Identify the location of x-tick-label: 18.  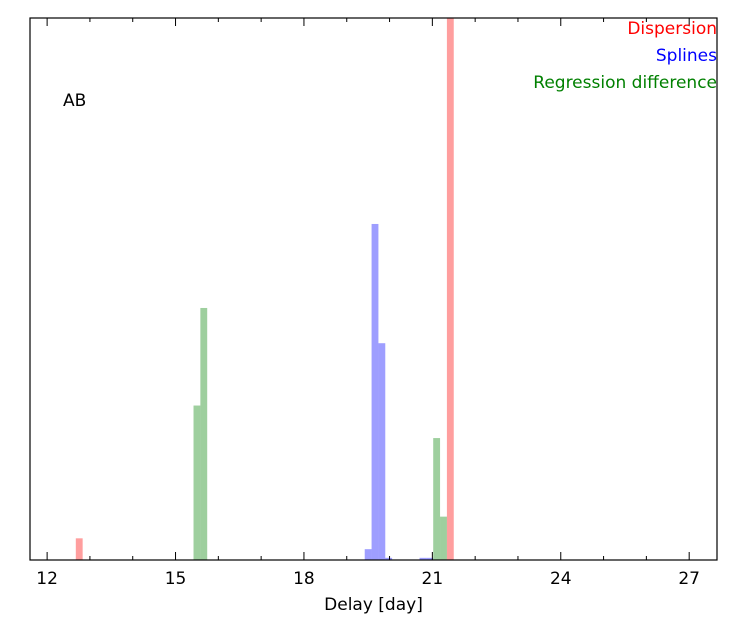
(304, 579).